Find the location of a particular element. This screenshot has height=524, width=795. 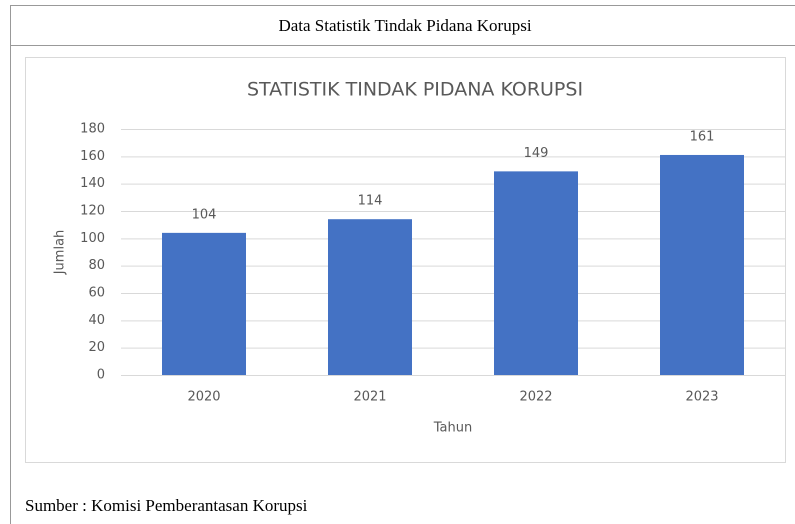

y-tick-label: 140 is located at coordinates (92, 183).